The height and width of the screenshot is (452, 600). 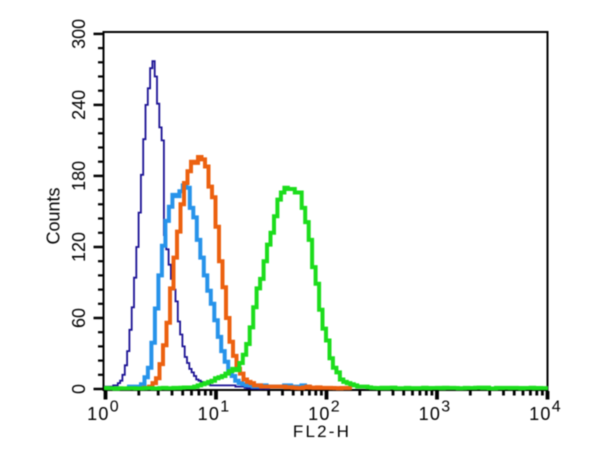 I want to click on svg-text: Counts, so click(x=54, y=215).